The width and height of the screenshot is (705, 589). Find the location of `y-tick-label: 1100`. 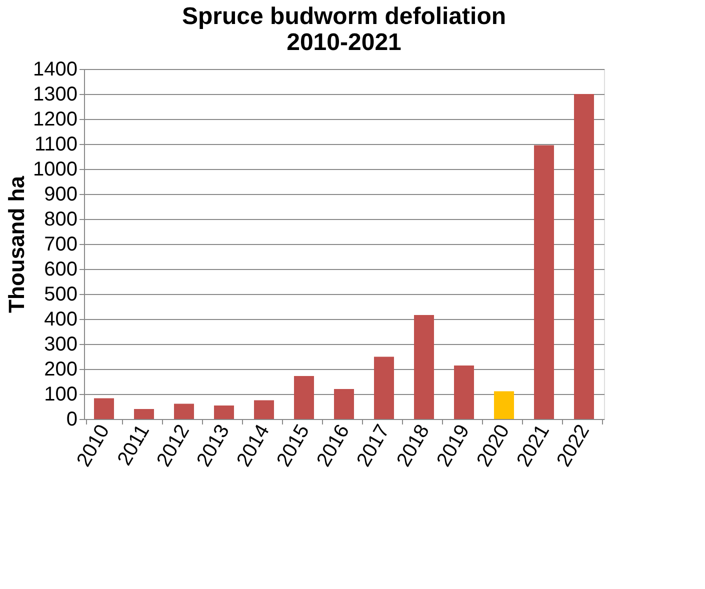

y-tick-label: 1100 is located at coordinates (56, 145).